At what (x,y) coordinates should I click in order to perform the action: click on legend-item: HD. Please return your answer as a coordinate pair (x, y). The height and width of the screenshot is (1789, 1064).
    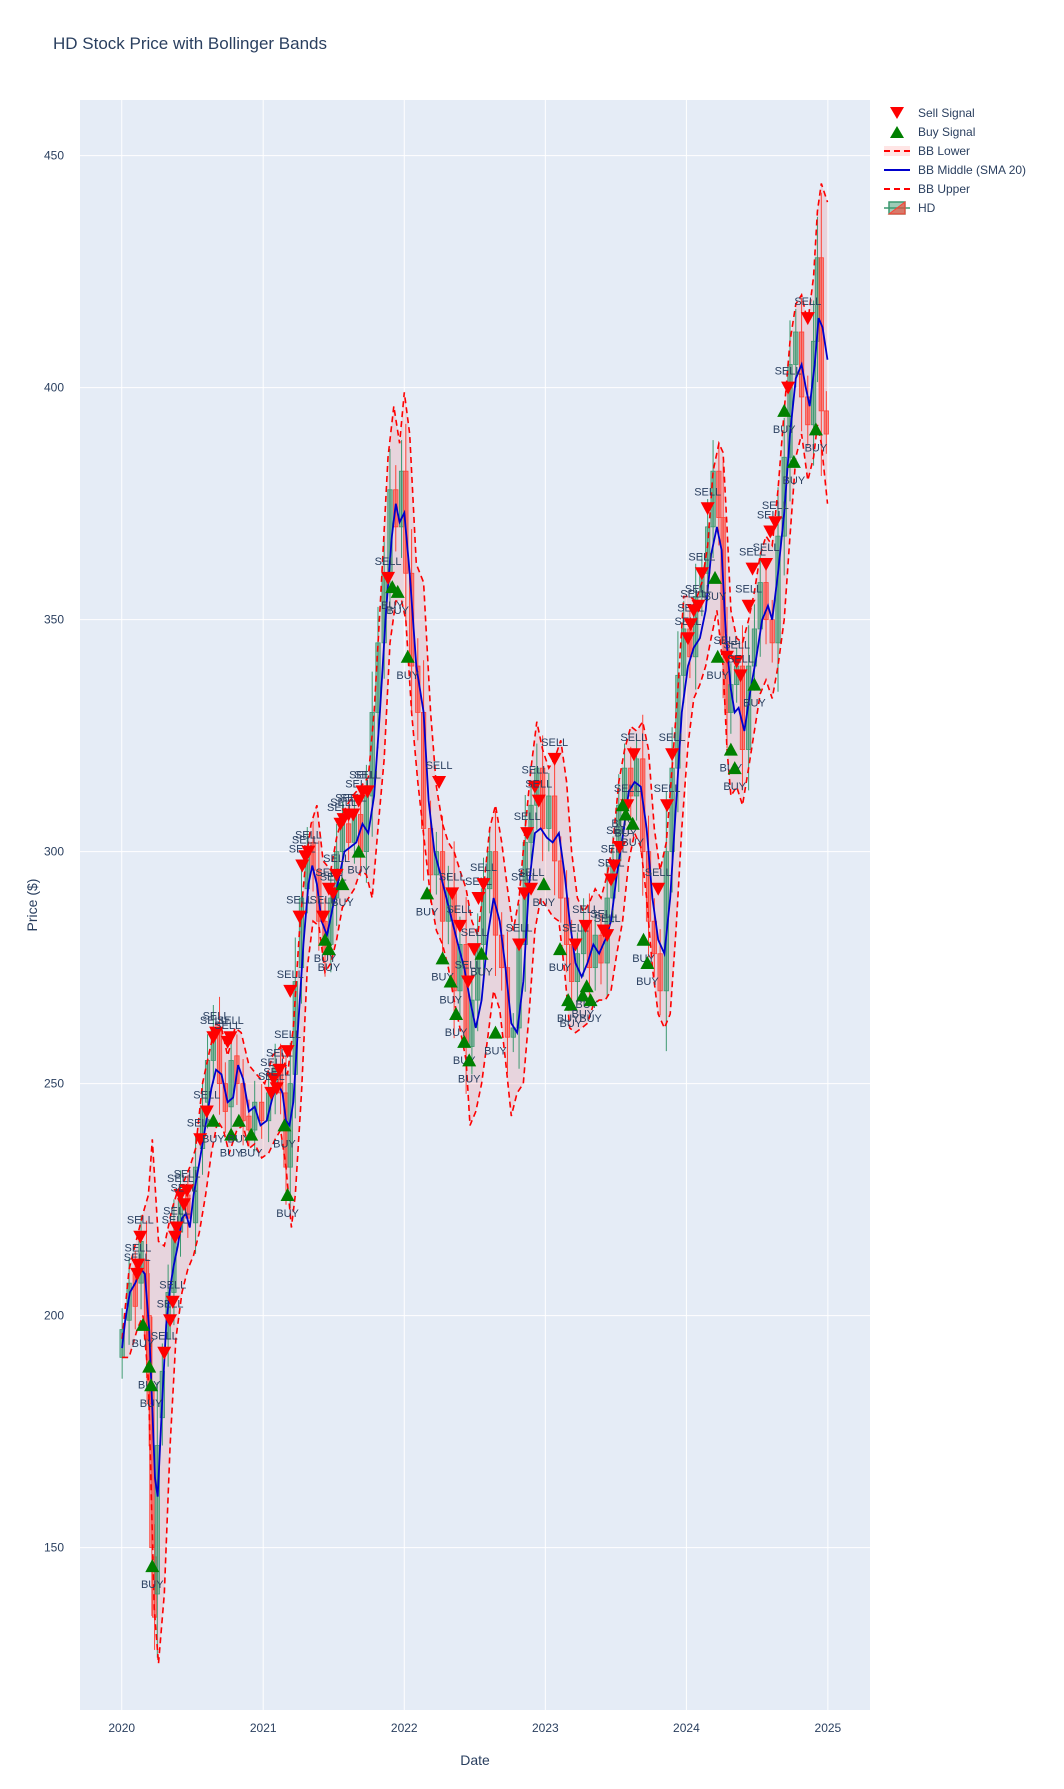
    Looking at the image, I should click on (910, 208).